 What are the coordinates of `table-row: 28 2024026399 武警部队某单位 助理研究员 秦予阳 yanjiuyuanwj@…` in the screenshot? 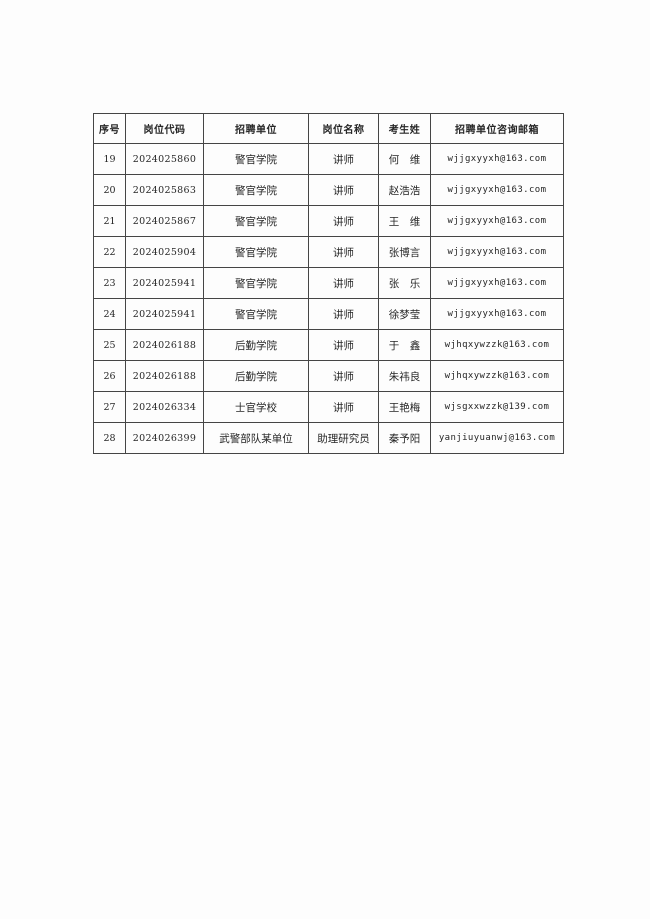 It's located at (328, 438).